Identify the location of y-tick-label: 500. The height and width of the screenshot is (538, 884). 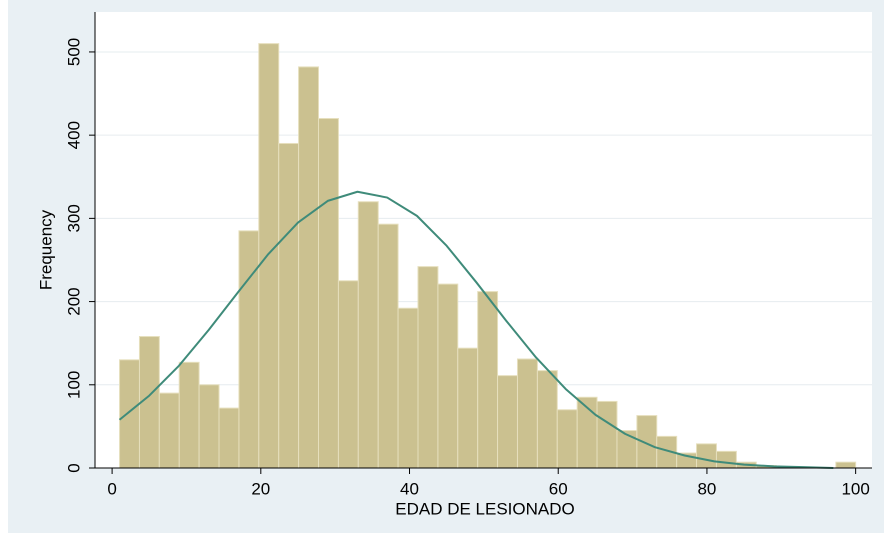
(73, 52).